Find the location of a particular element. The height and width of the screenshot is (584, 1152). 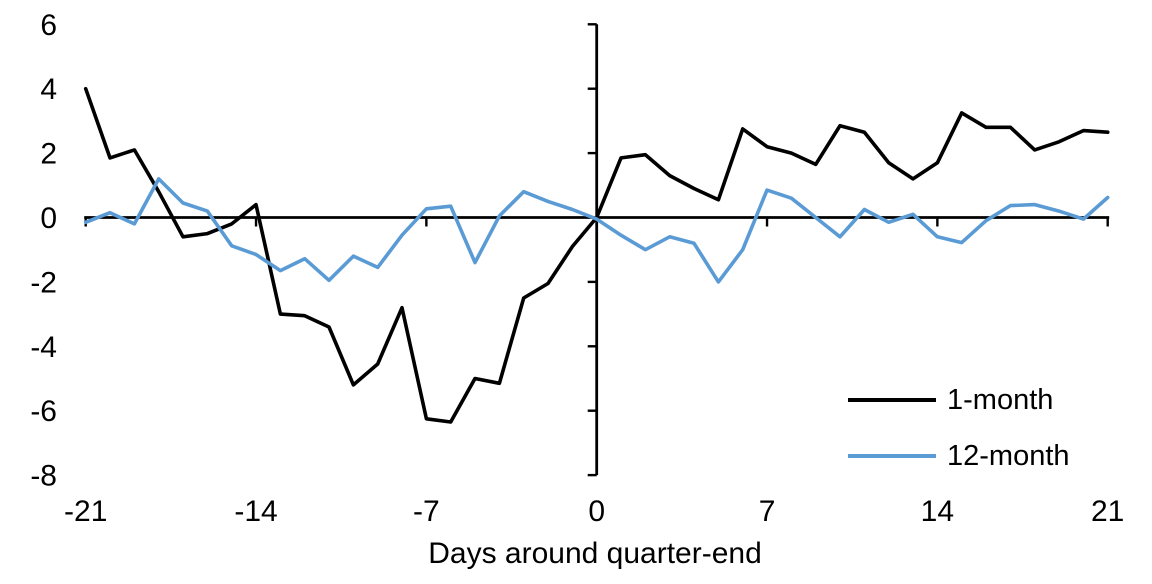

x-tick-label: 14 is located at coordinates (937, 511).